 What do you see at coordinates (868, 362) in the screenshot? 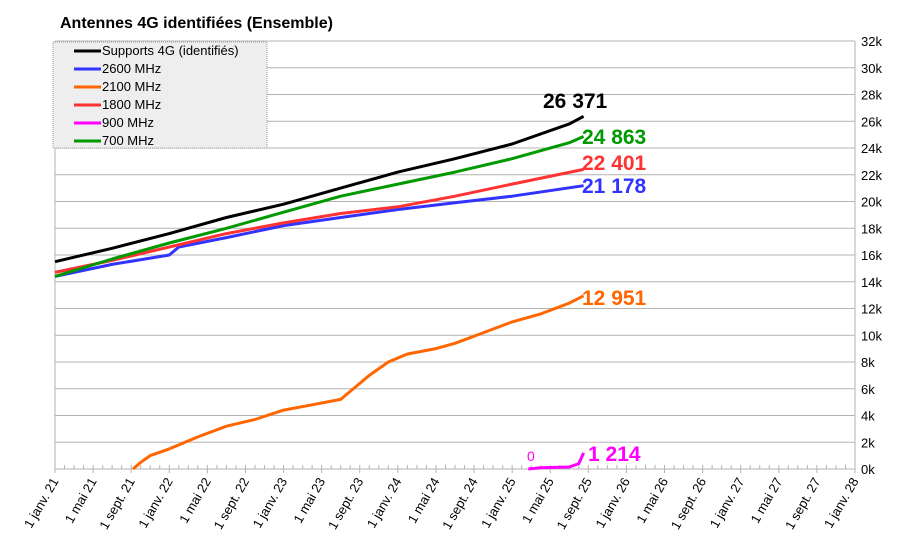
I see `y-tick-label: 8k` at bounding box center [868, 362].